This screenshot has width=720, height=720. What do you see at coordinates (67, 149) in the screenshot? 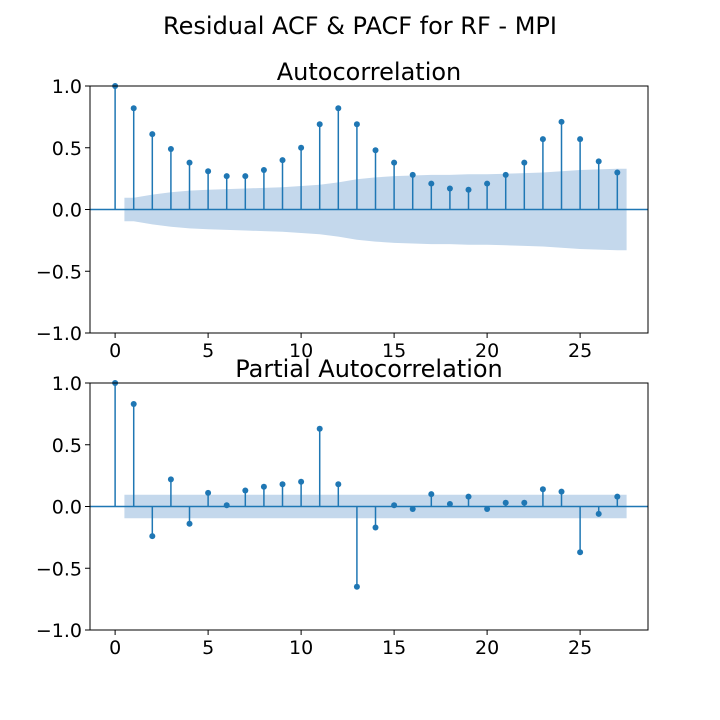
I see `acf-ytick-label: 0.5` at bounding box center [67, 149].